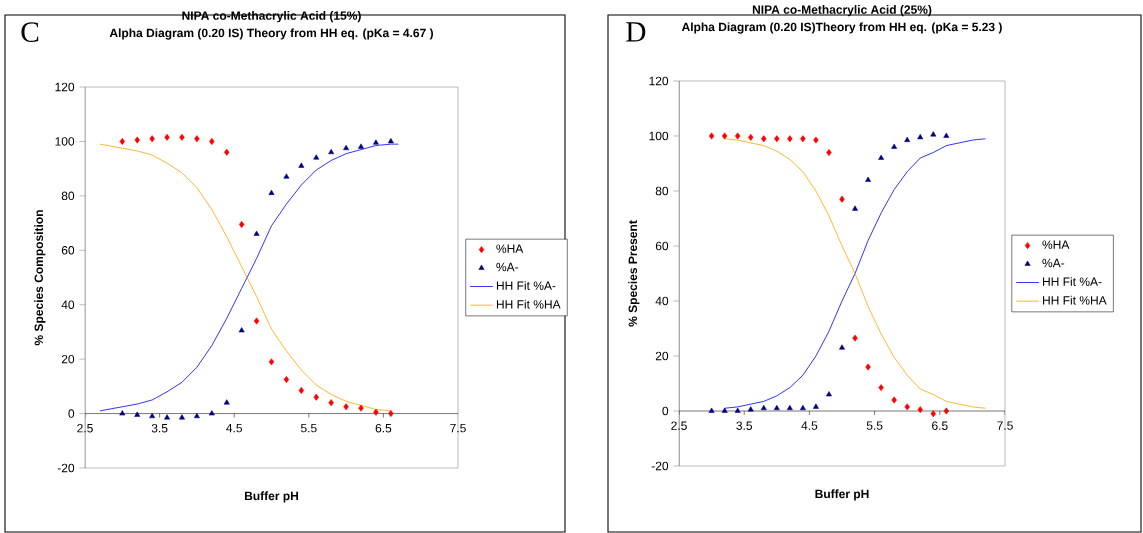  What do you see at coordinates (1075, 300) in the screenshot?
I see `legend-label: HH Fit %HA` at bounding box center [1075, 300].